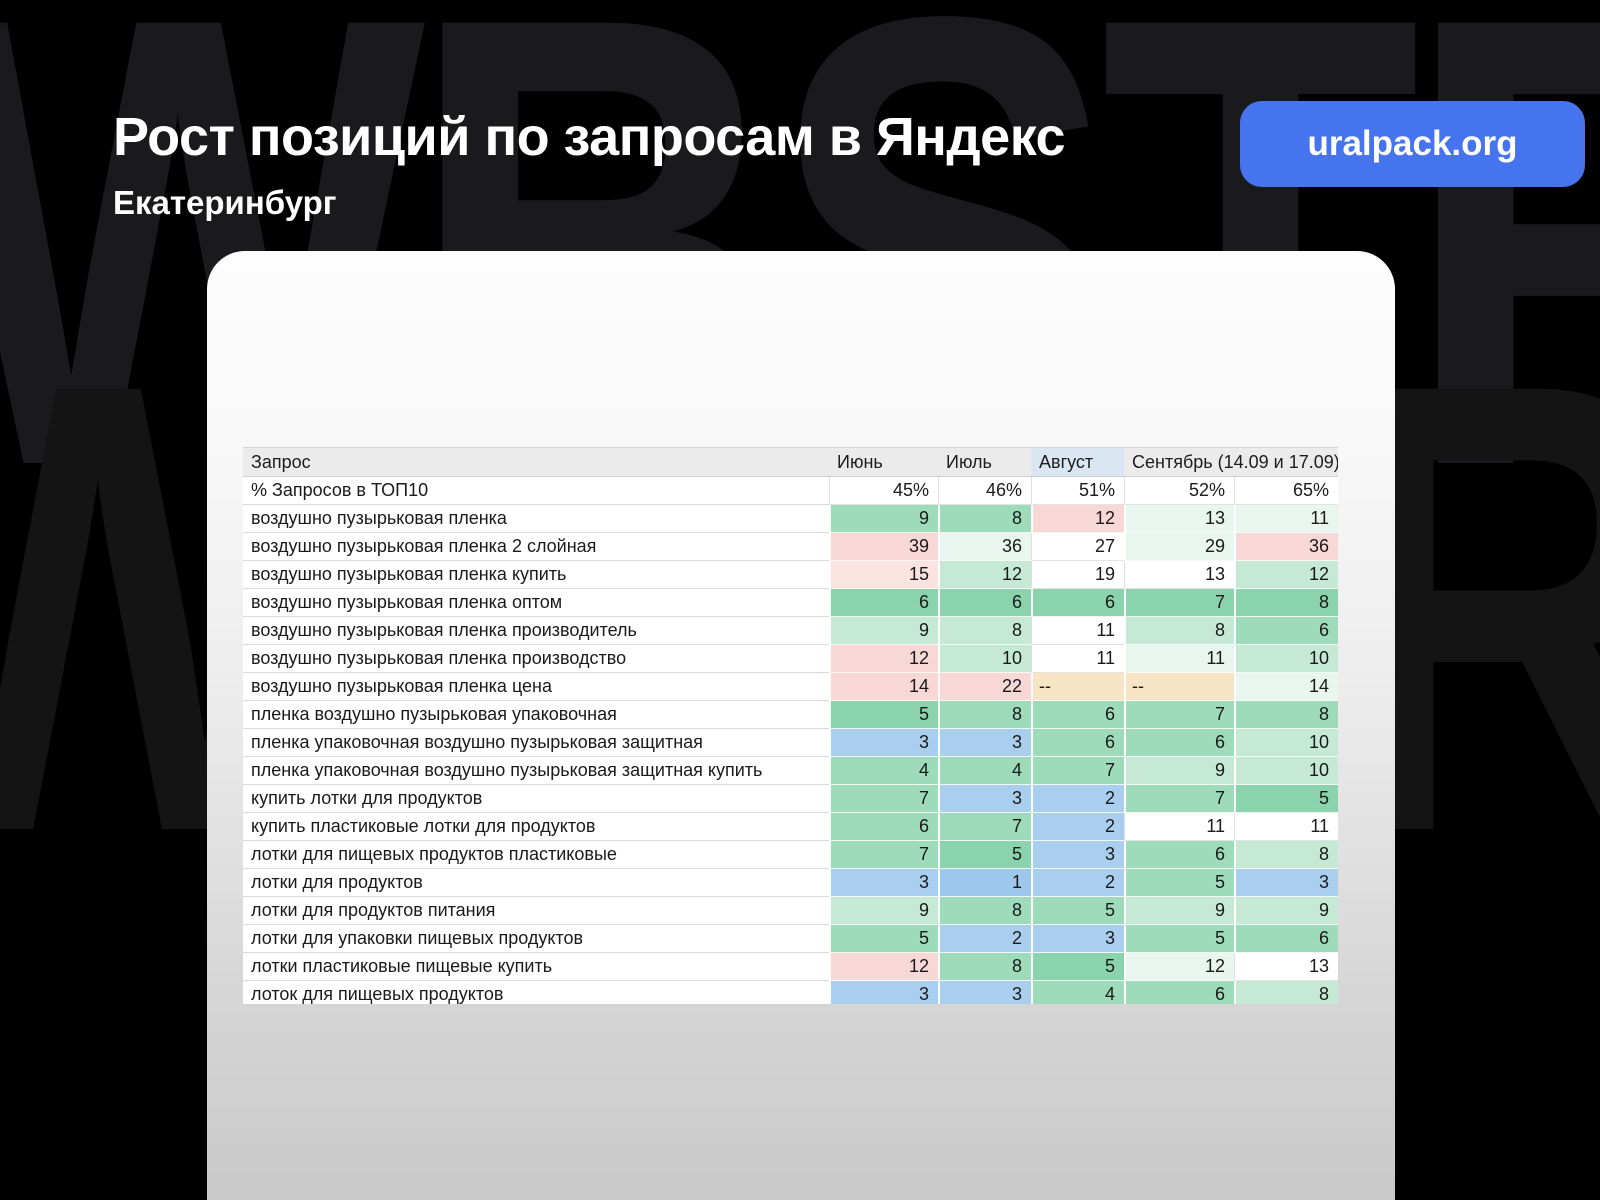  I want to click on value-cell: 65%, so click(1286, 491).